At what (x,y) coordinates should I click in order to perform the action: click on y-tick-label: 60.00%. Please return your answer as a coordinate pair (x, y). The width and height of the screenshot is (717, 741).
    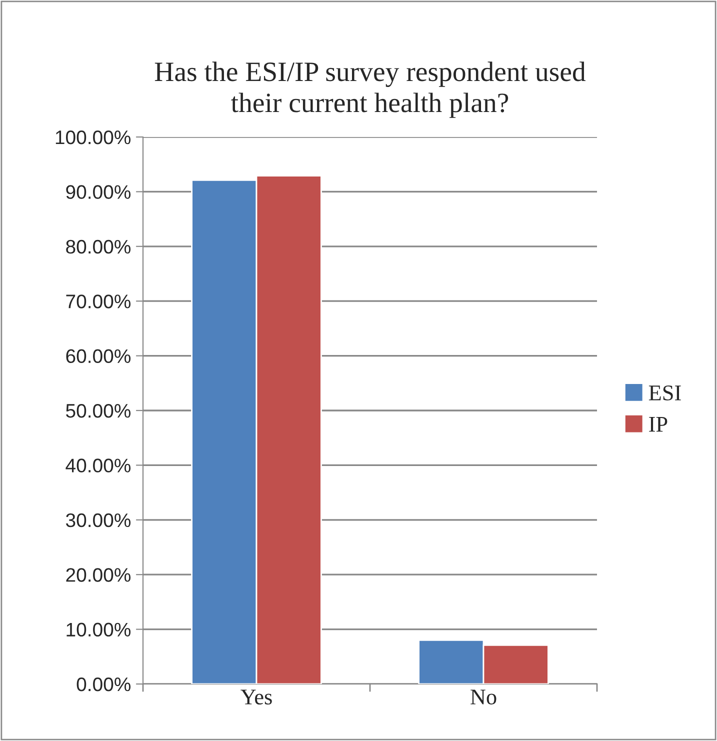
    Looking at the image, I should click on (98, 356).